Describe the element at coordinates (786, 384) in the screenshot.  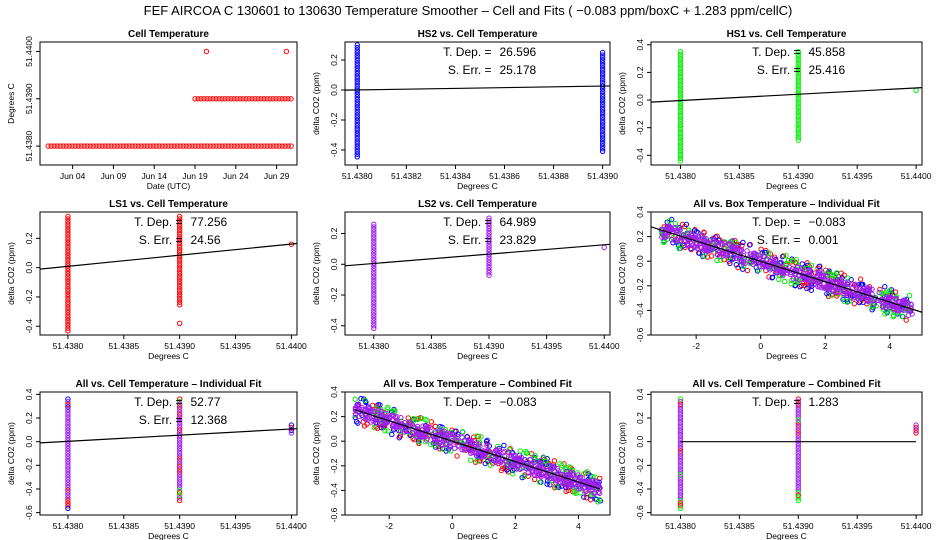
I see `panel-title: All vs. Cell Temperature – Combined Fit` at that location.